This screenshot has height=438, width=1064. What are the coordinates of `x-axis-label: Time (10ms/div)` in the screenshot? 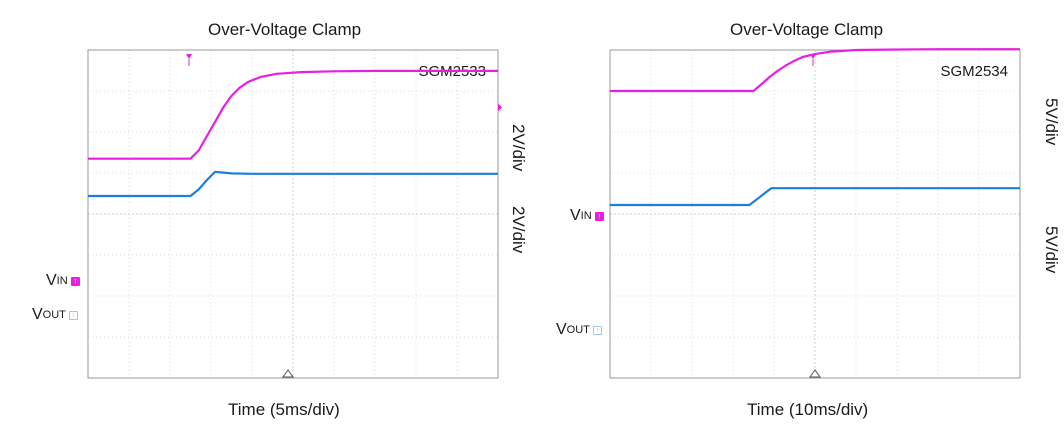 It's located at (808, 409).